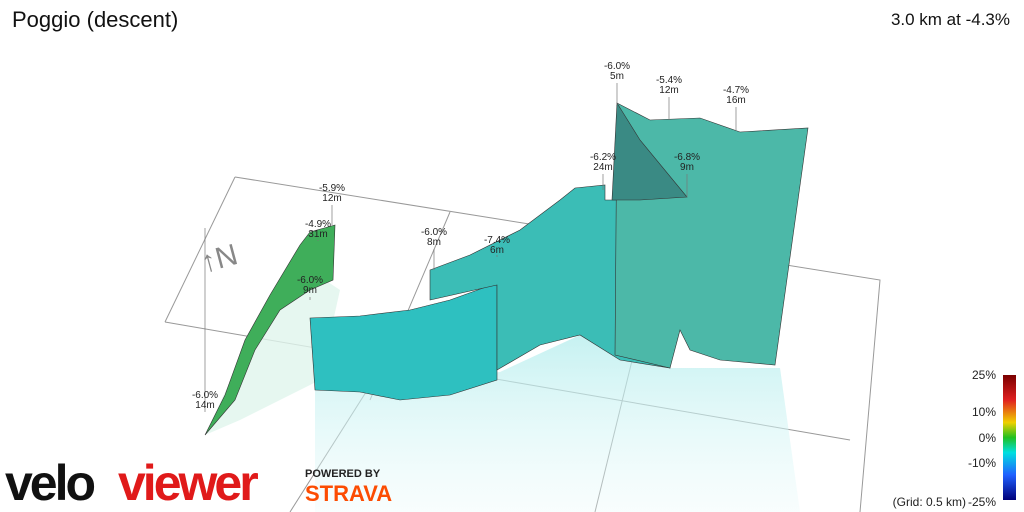  What do you see at coordinates (50, 483) in the screenshot?
I see `logo: velo` at bounding box center [50, 483].